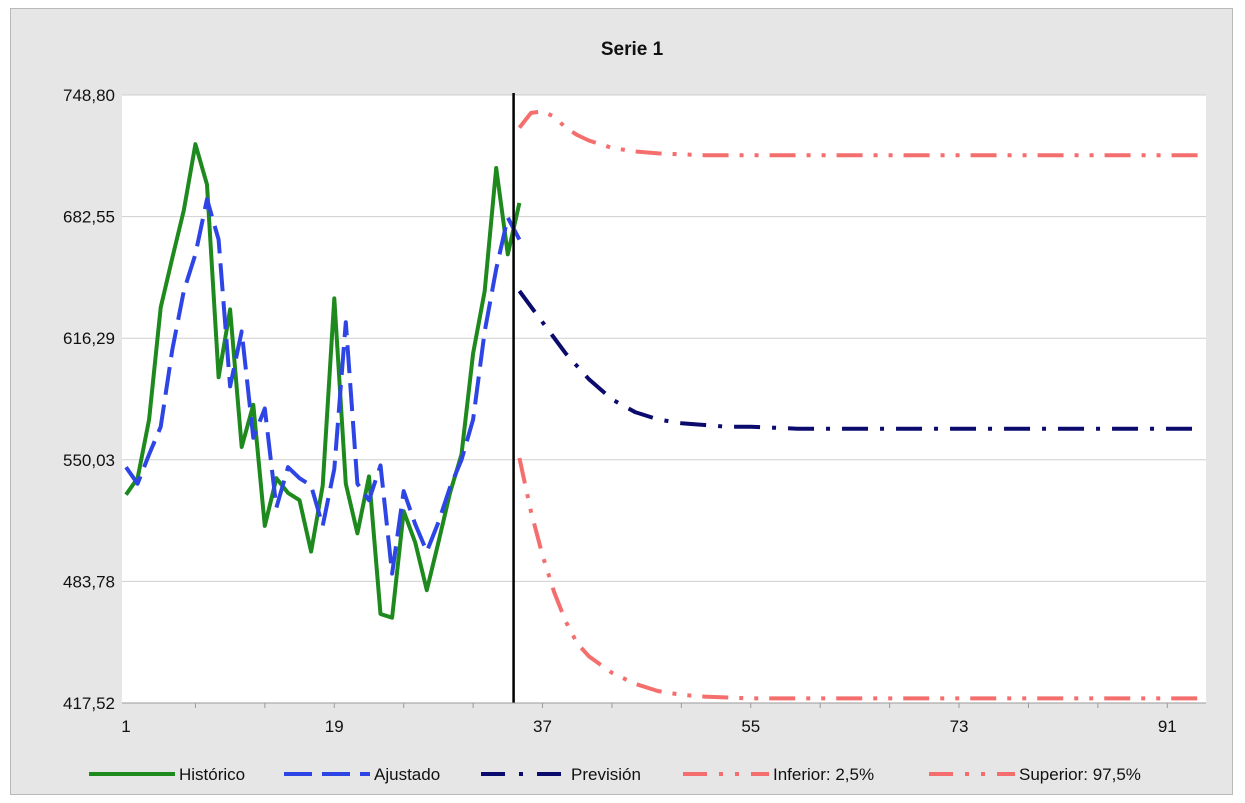 This screenshot has height=803, width=1245. Describe the element at coordinates (407, 774) in the screenshot. I see `legend-label: Ajustado` at that location.